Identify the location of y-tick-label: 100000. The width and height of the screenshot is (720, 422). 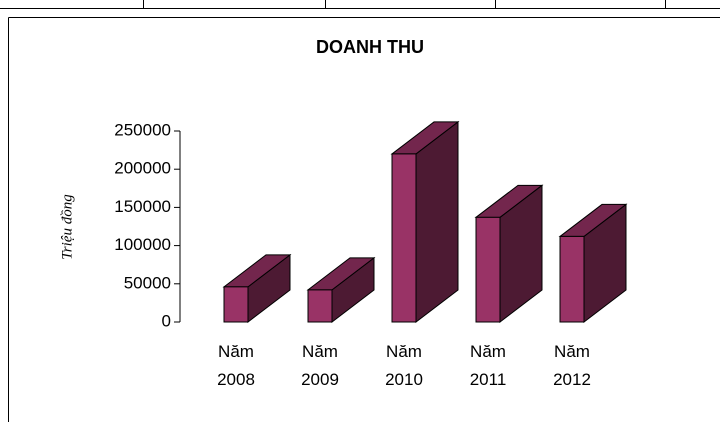
(142, 244).